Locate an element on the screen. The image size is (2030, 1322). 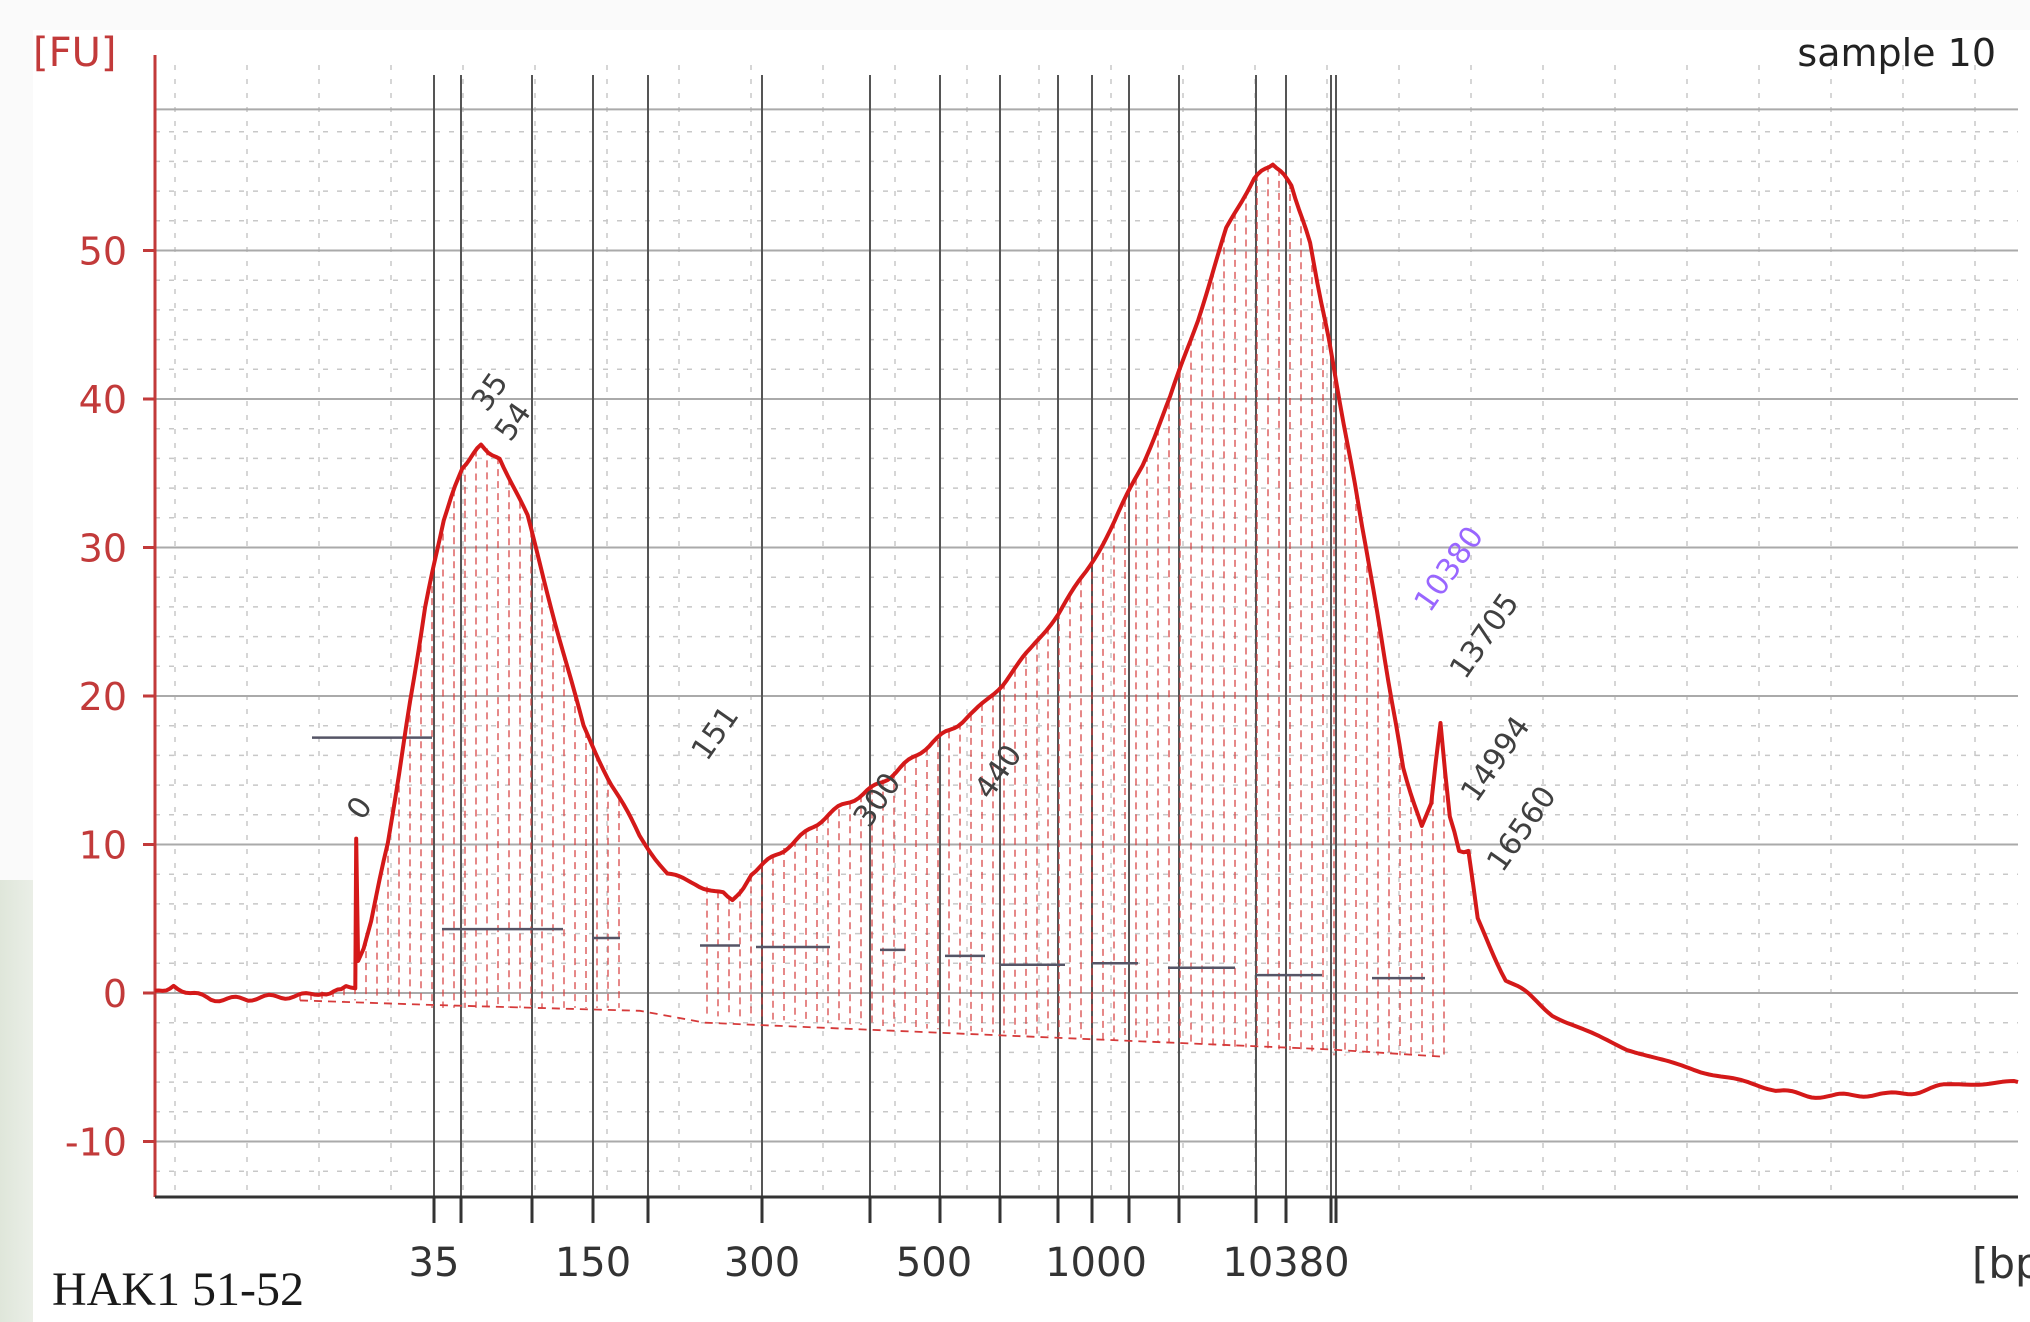
x-tick-label: 500 is located at coordinates (934, 1263).